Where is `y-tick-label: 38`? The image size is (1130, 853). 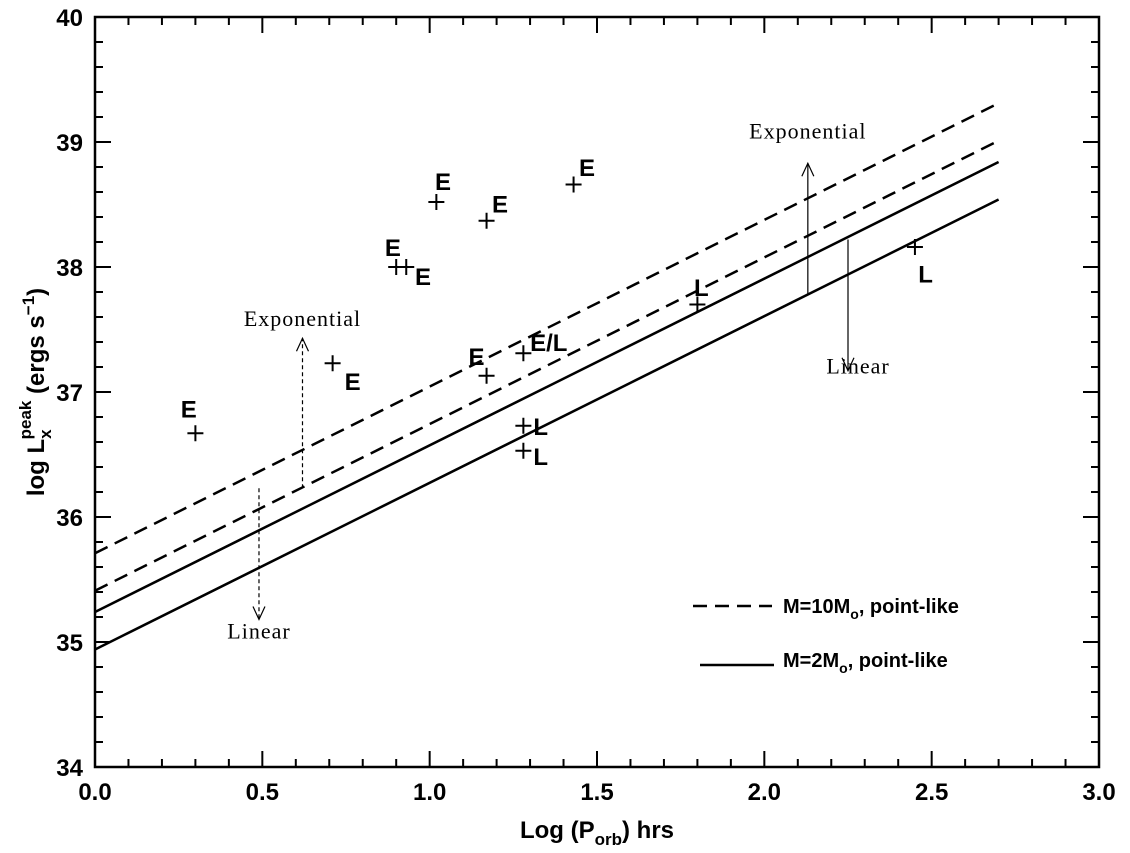 y-tick-label: 38 is located at coordinates (69, 268).